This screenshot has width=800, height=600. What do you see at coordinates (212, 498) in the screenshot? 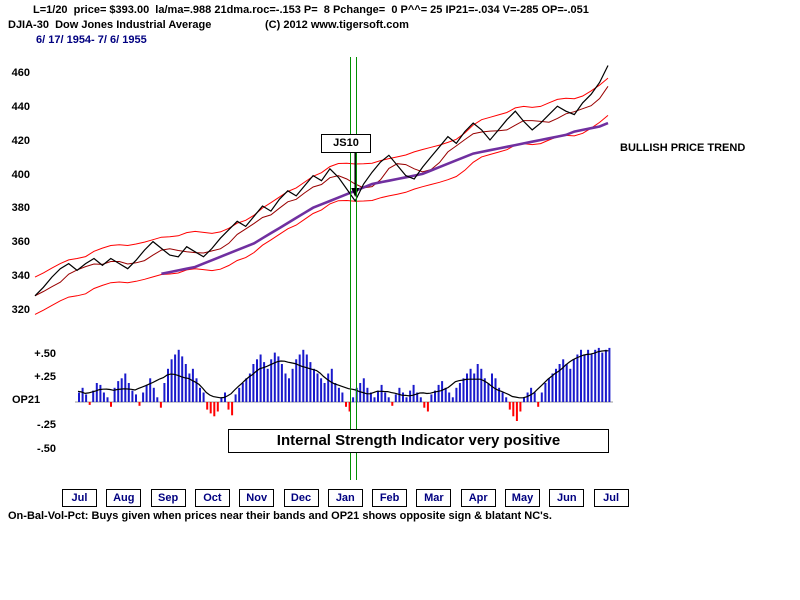
I see `month-label-oct: Oct` at bounding box center [212, 498].